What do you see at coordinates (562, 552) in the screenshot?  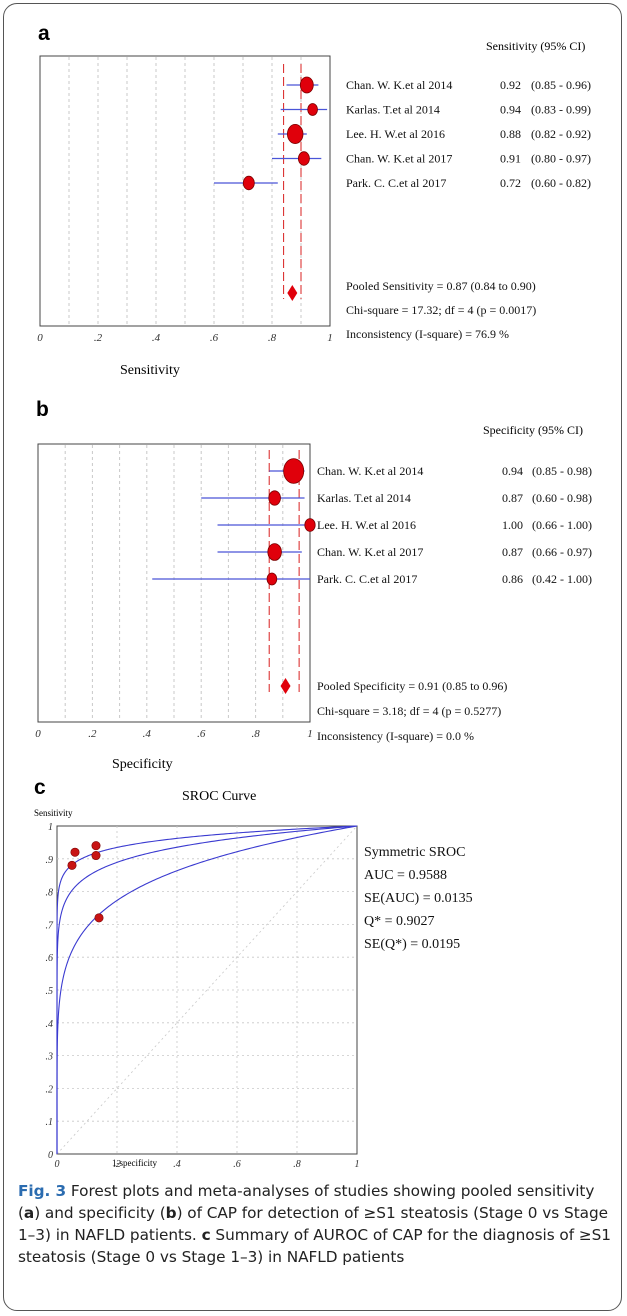 I see `study-ci-label: (0.66 - 0.97)` at bounding box center [562, 552].